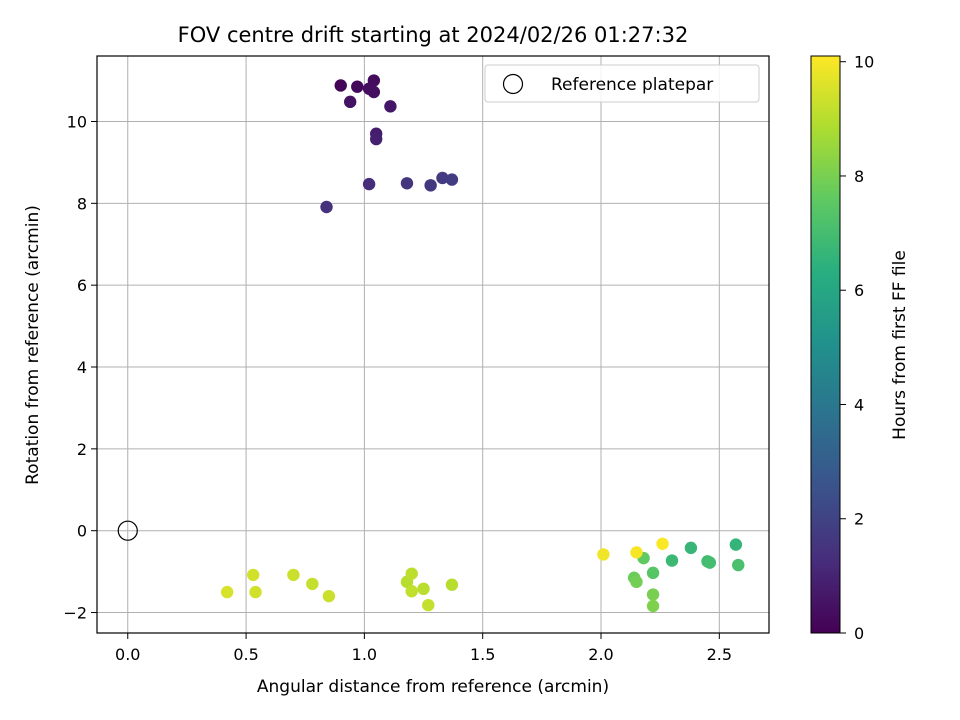 This screenshot has height=720, width=960. I want to click on y-tick-label: 4, so click(82, 367).